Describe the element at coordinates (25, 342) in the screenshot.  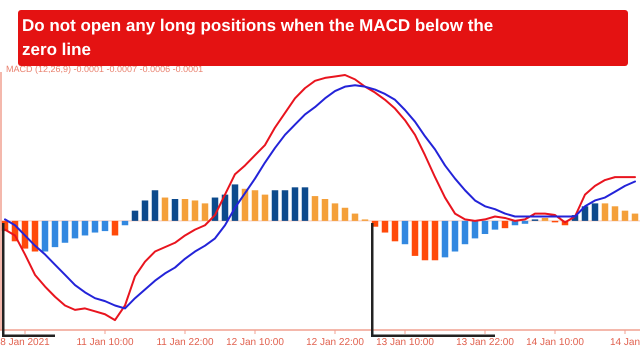
I see `x-tick-label: 8 Jan 2021` at that location.